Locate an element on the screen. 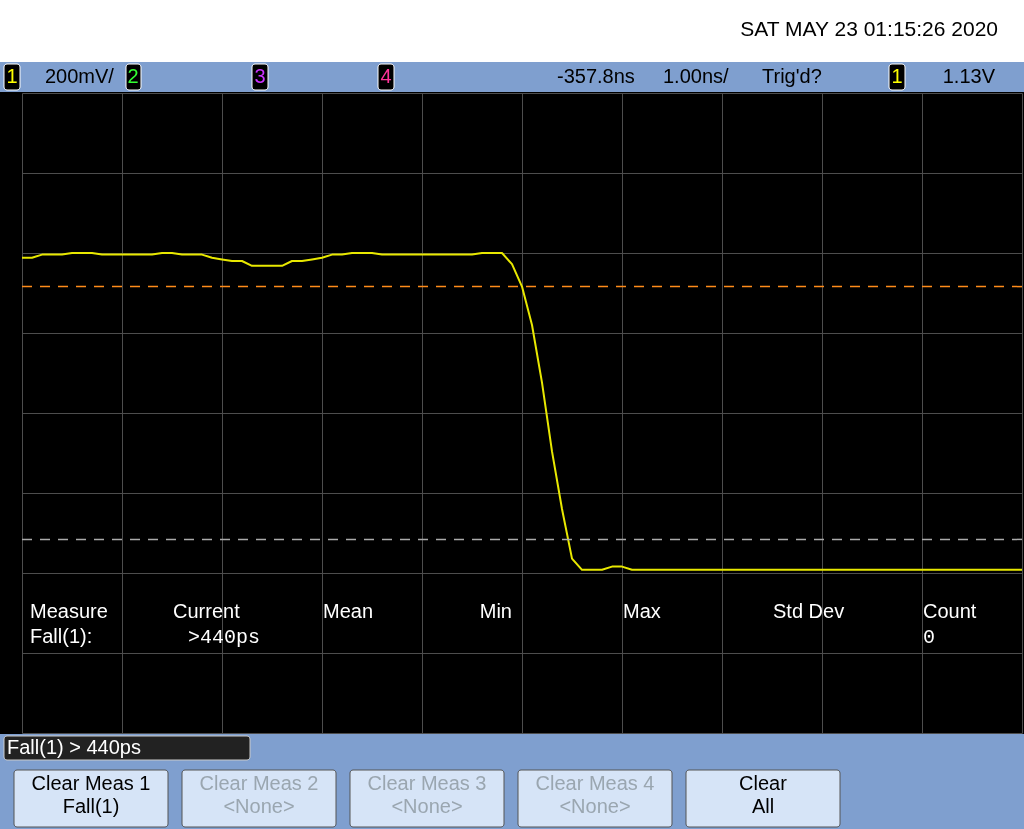 The image size is (1024, 829). text: 2 is located at coordinates (133, 76).